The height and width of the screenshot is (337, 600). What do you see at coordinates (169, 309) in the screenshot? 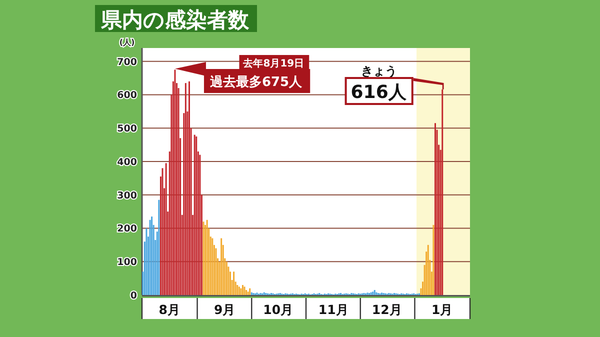
I see `x-tick-label: 8月` at bounding box center [169, 309].